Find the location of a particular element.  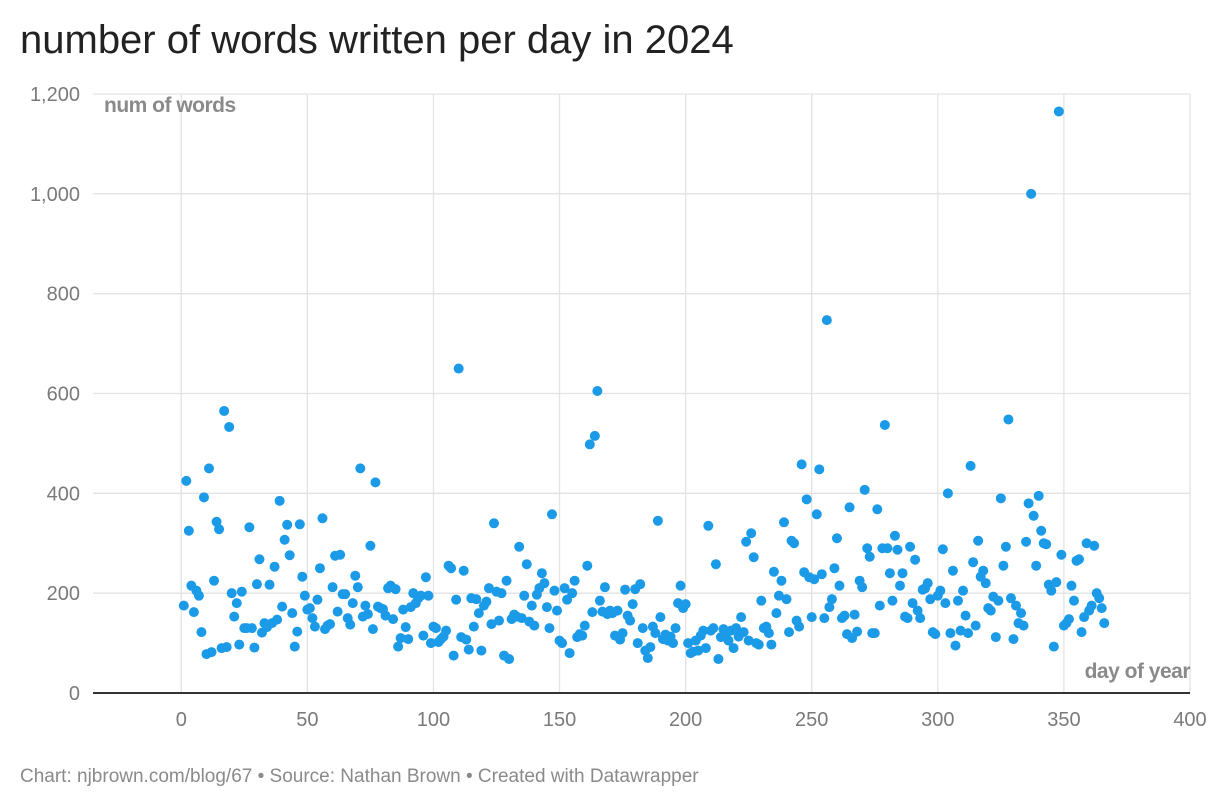

y-tick-label: 400 is located at coordinates (63, 494).